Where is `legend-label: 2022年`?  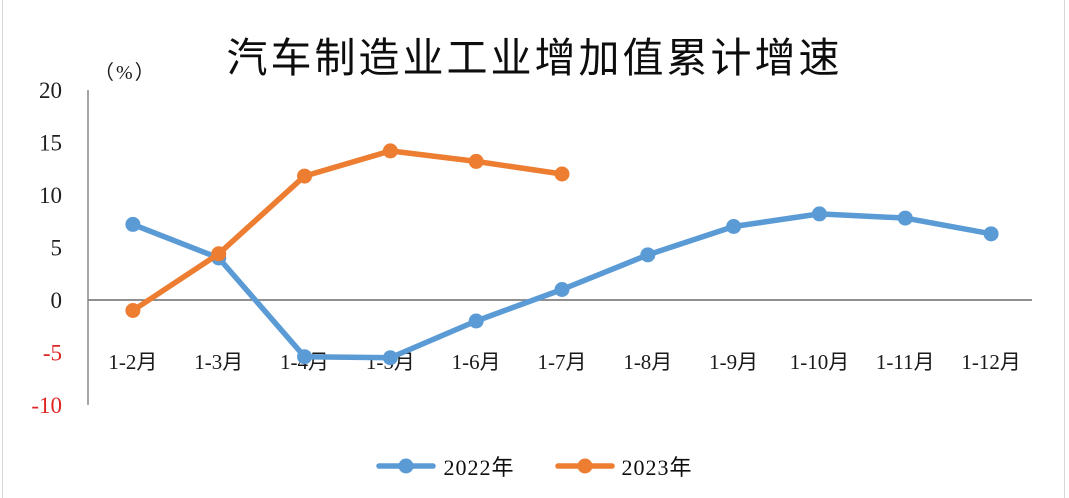
legend-label: 2022年 is located at coordinates (479, 467).